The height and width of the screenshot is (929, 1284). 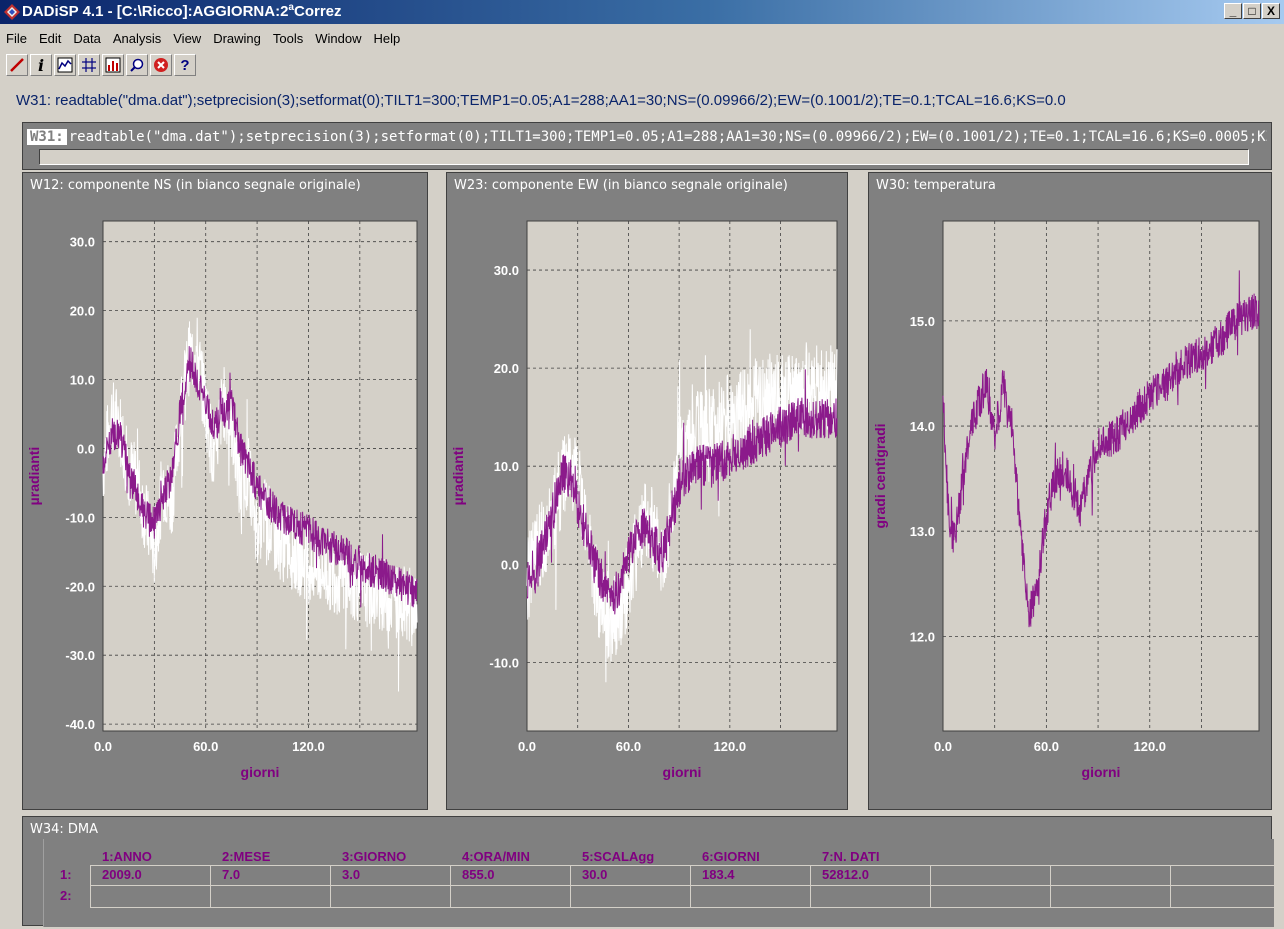 I want to click on stop-icon, so click(x=161, y=65).